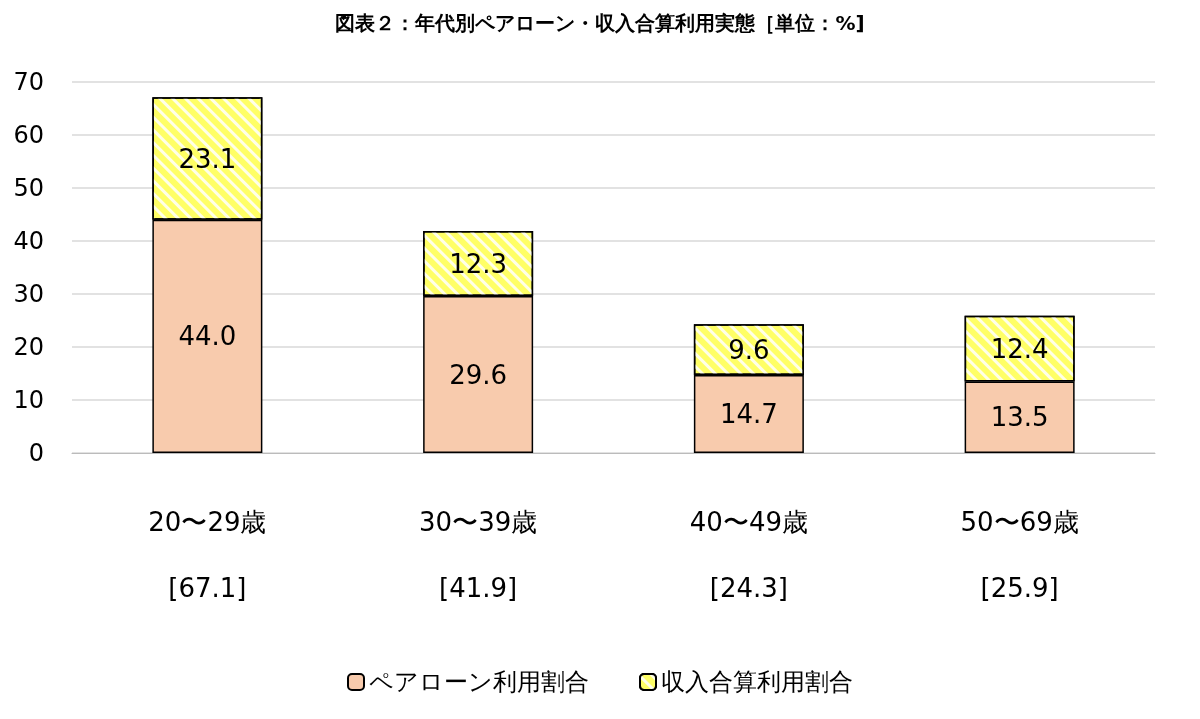  I want to click on data-label: 12.3, so click(478, 263).